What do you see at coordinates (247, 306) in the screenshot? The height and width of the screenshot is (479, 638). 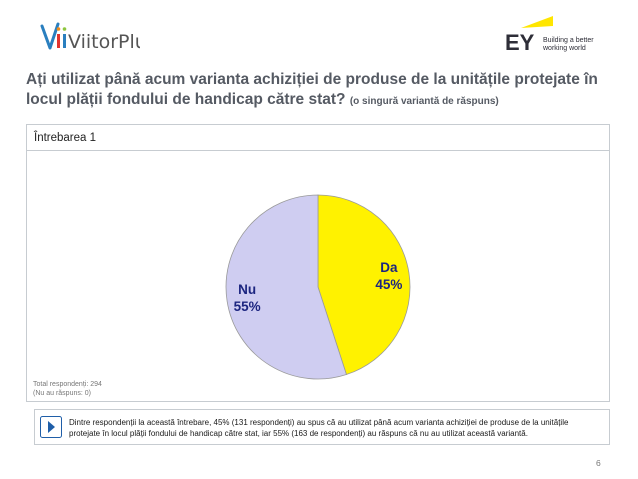 I see `pie-label-nu-value: 55%` at bounding box center [247, 306].